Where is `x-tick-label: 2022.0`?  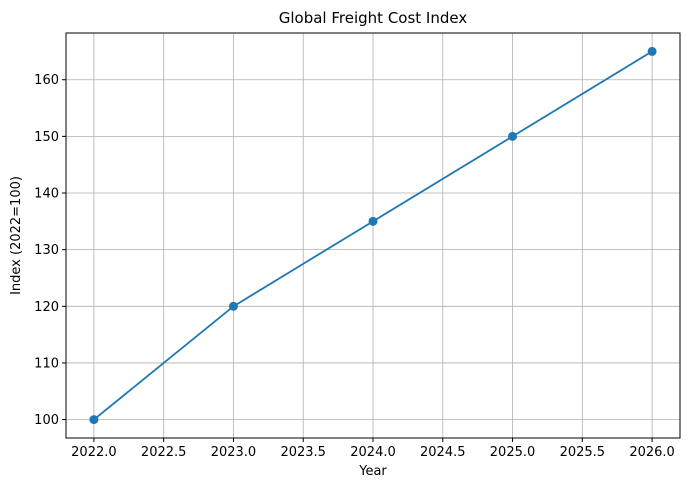 x-tick-label: 2022.0 is located at coordinates (94, 452).